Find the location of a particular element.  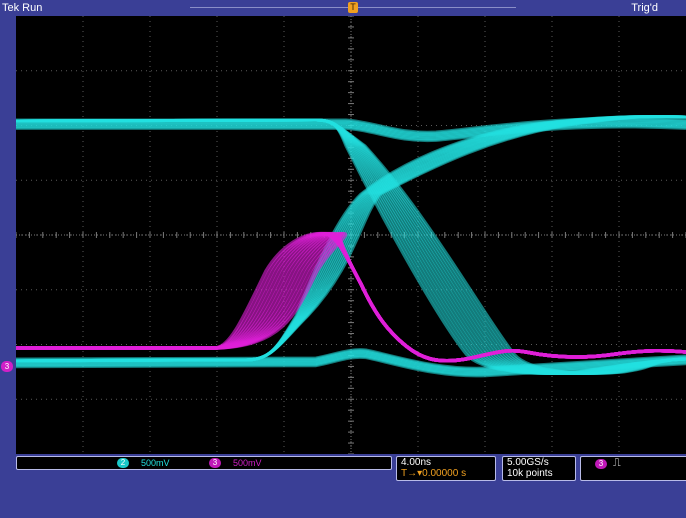

left-marker-rail is located at coordinates (8, 235).